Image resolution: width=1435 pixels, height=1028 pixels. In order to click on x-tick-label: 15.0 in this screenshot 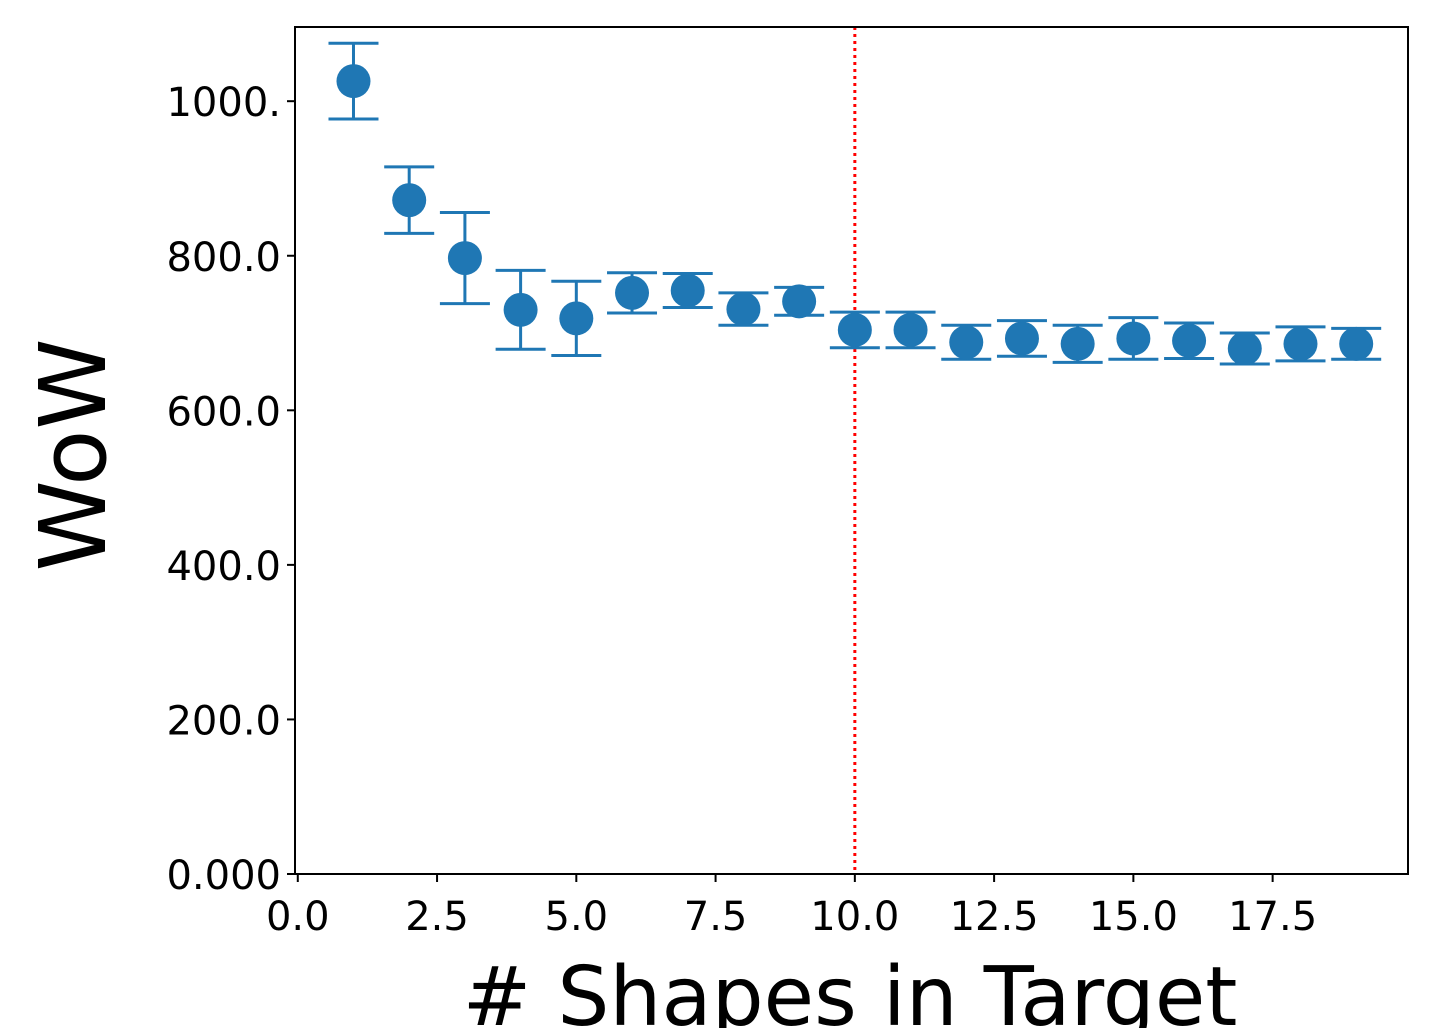, I will do `click(1133, 917)`.